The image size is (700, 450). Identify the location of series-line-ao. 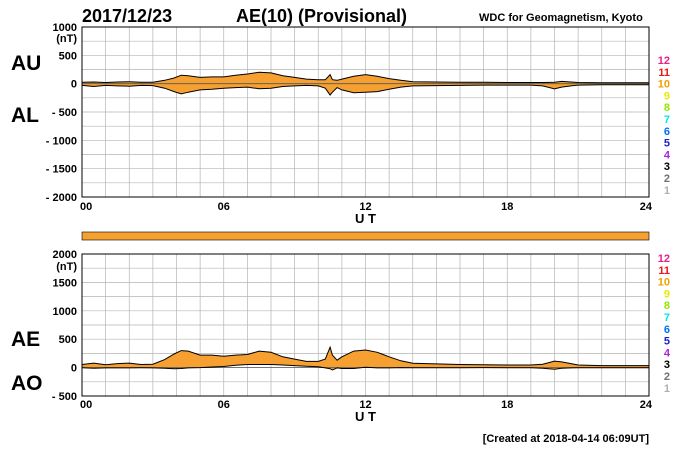
(365, 367).